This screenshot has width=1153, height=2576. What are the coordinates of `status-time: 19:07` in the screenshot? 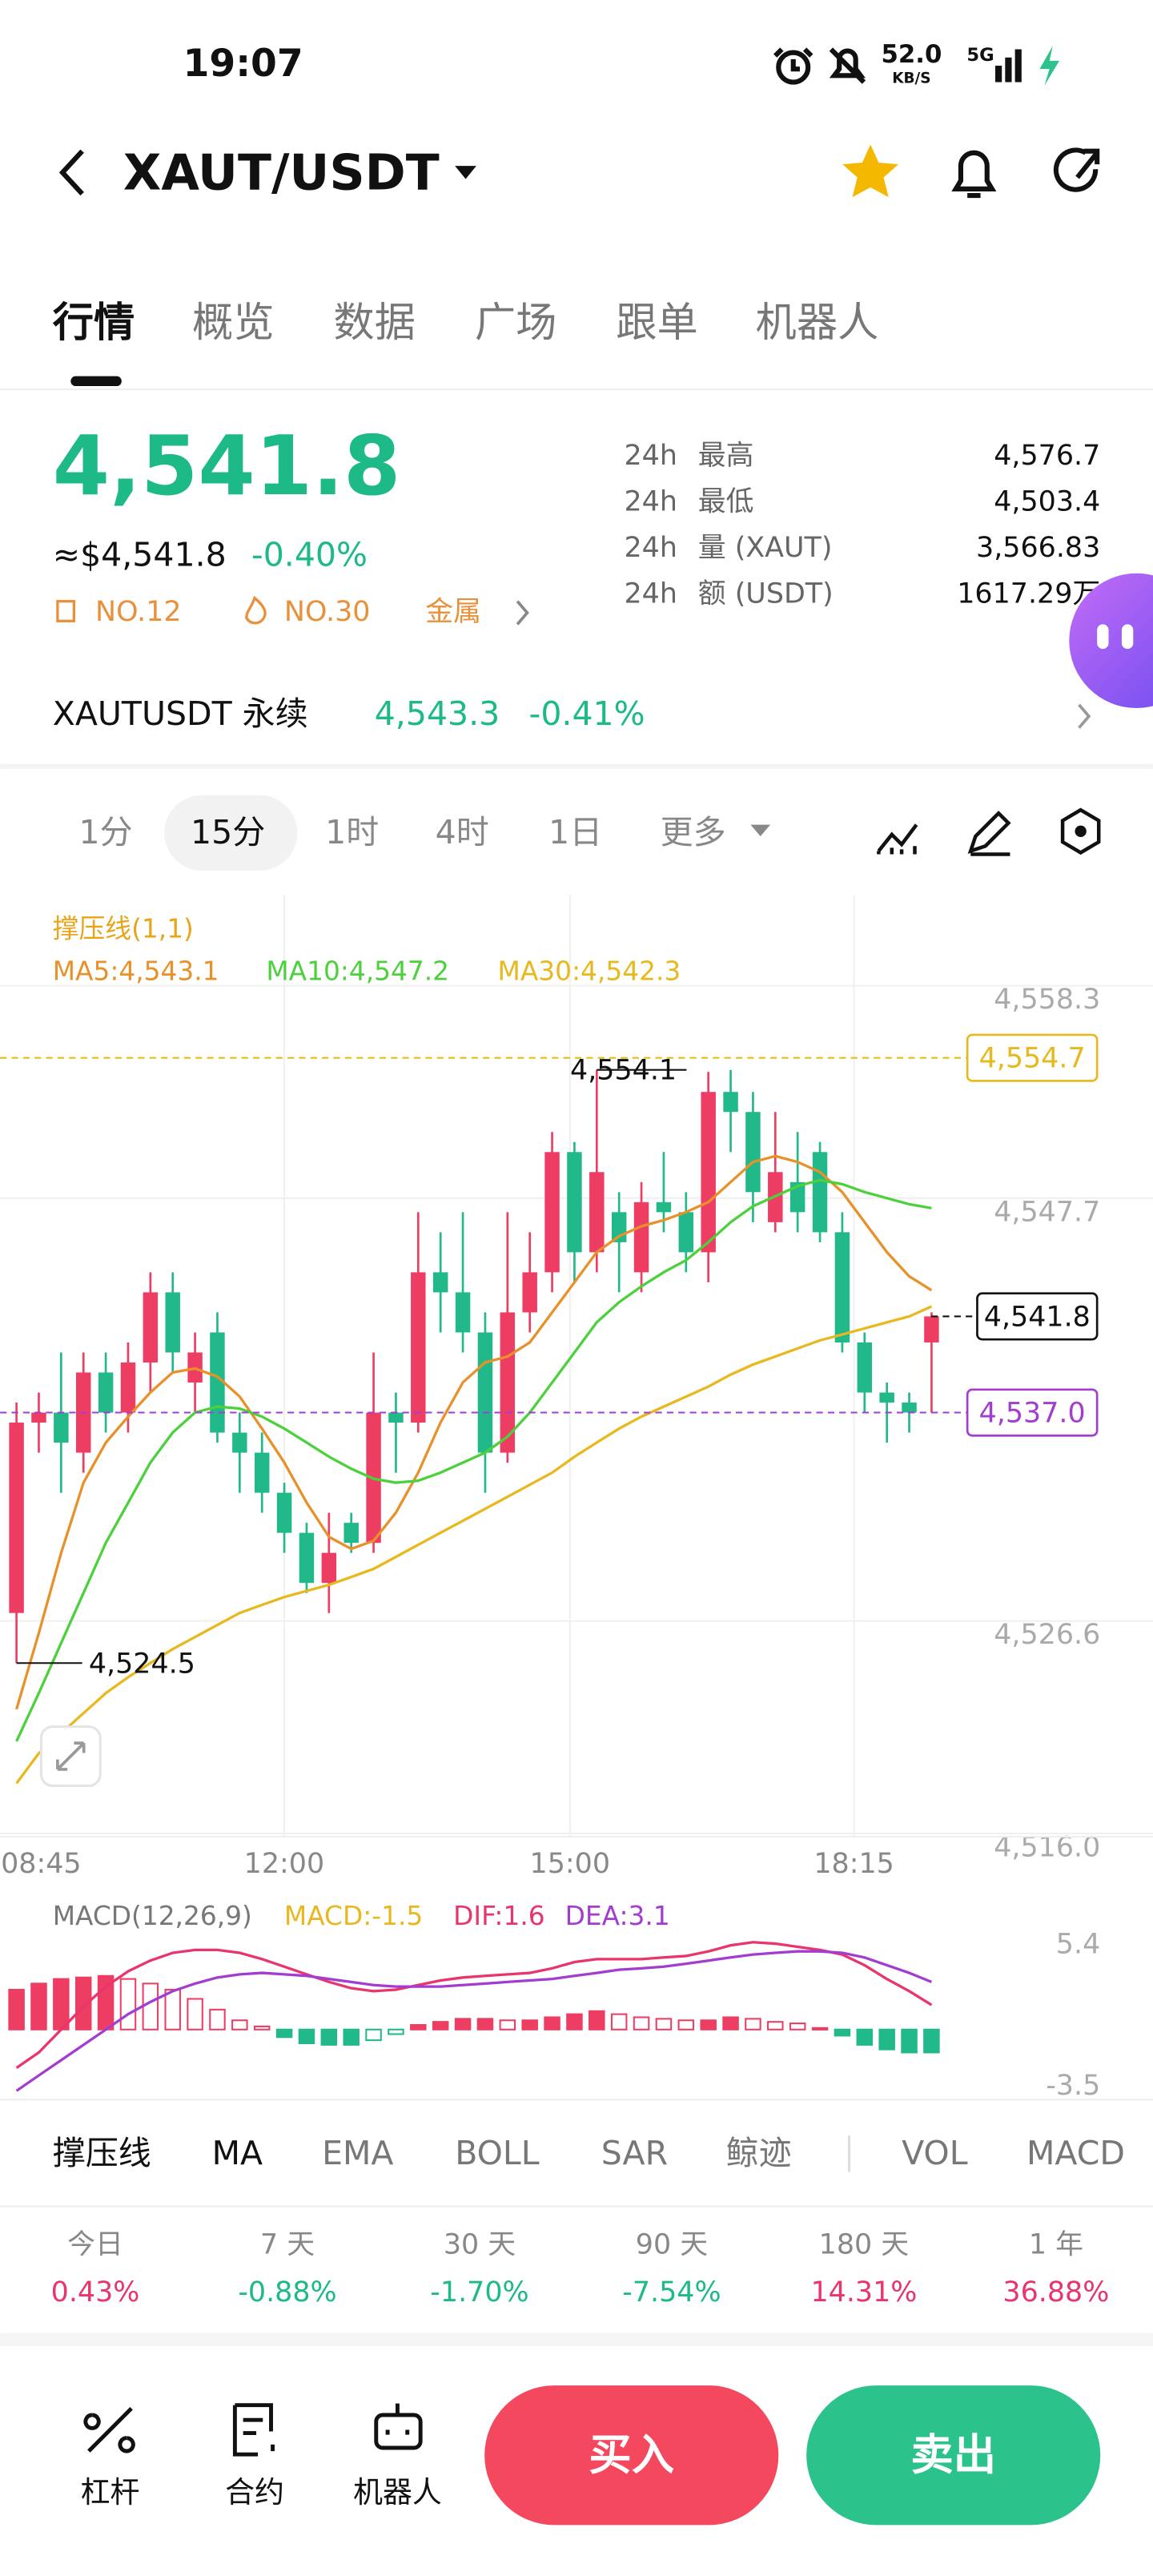 It's located at (243, 64).